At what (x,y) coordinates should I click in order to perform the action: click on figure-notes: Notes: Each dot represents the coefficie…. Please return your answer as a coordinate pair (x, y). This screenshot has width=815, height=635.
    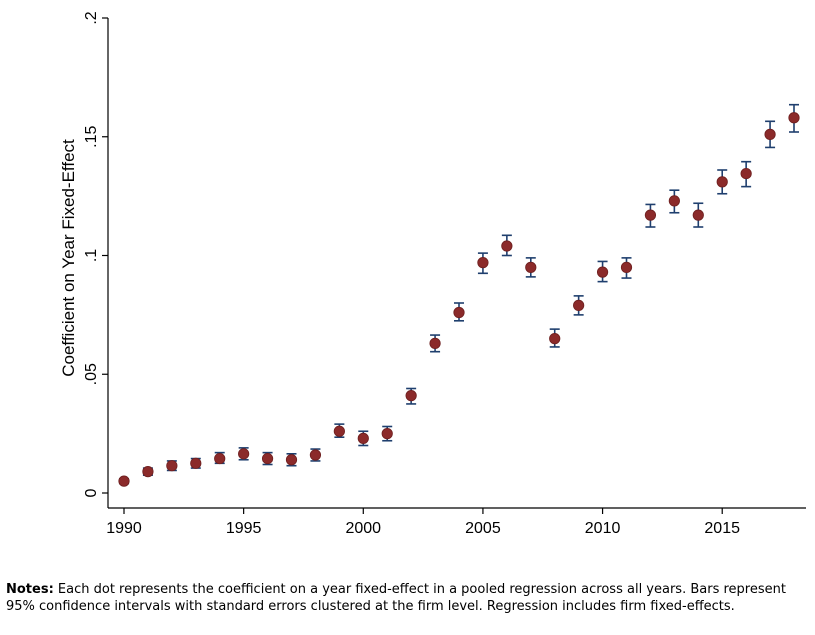
    Looking at the image, I should click on (407, 598).